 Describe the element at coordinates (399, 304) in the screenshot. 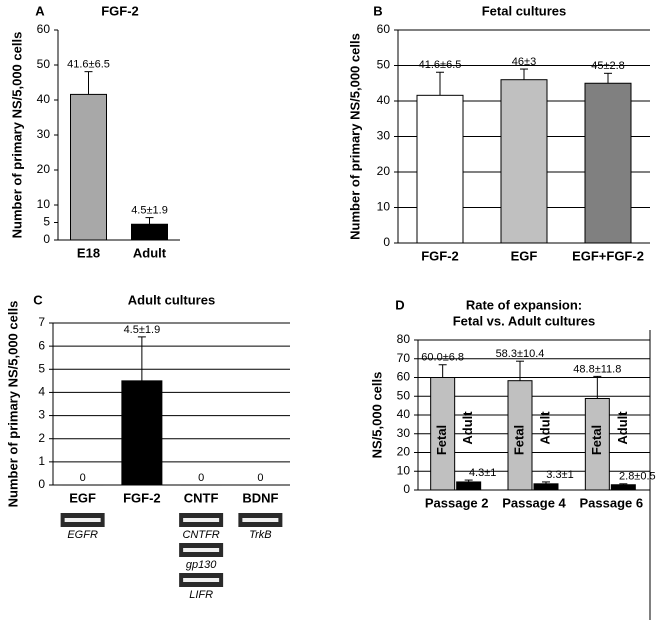

I see `panel-label: D` at that location.